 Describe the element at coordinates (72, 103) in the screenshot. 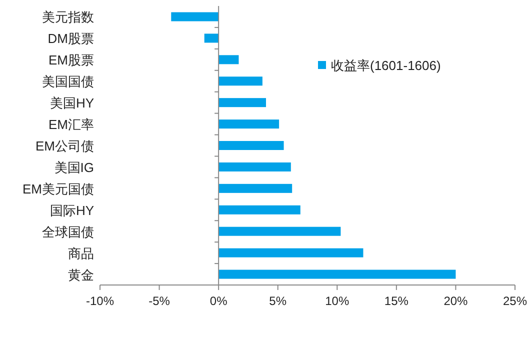

I see `y-tick-label: 美国HY` at that location.